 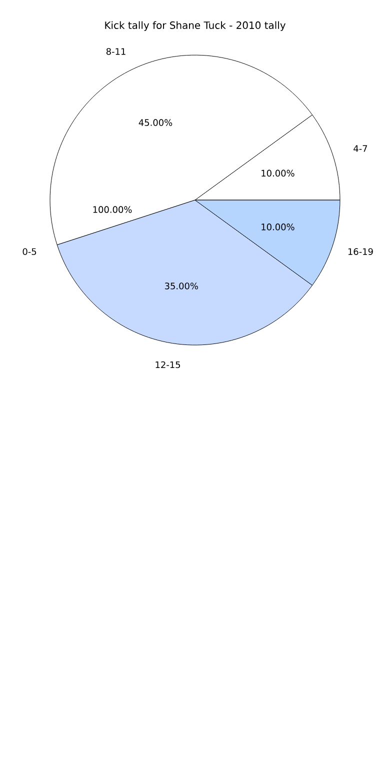 What do you see at coordinates (168, 364) in the screenshot?
I see `slice-label: 12-15` at bounding box center [168, 364].